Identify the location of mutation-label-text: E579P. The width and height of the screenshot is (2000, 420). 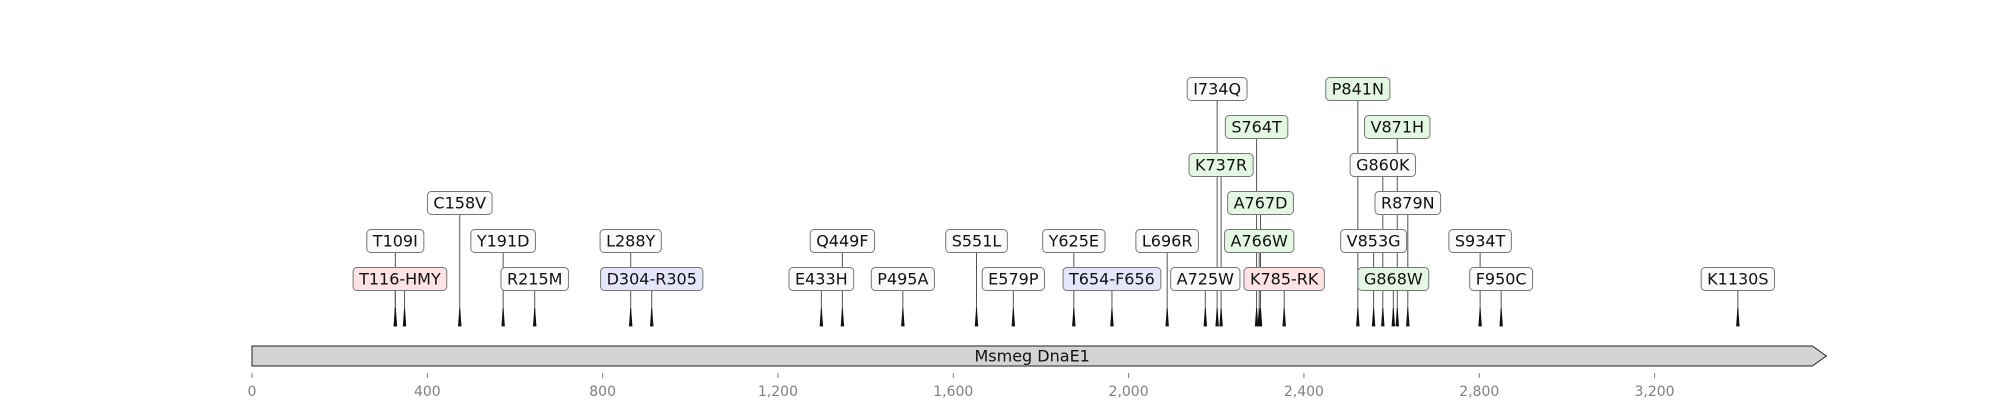
(1013, 279).